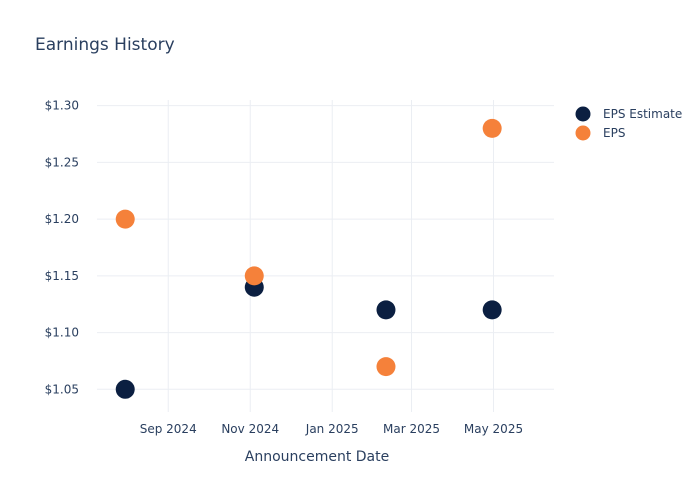 The width and height of the screenshot is (700, 500). I want to click on x-tick-label: Jan 2025, so click(332, 429).